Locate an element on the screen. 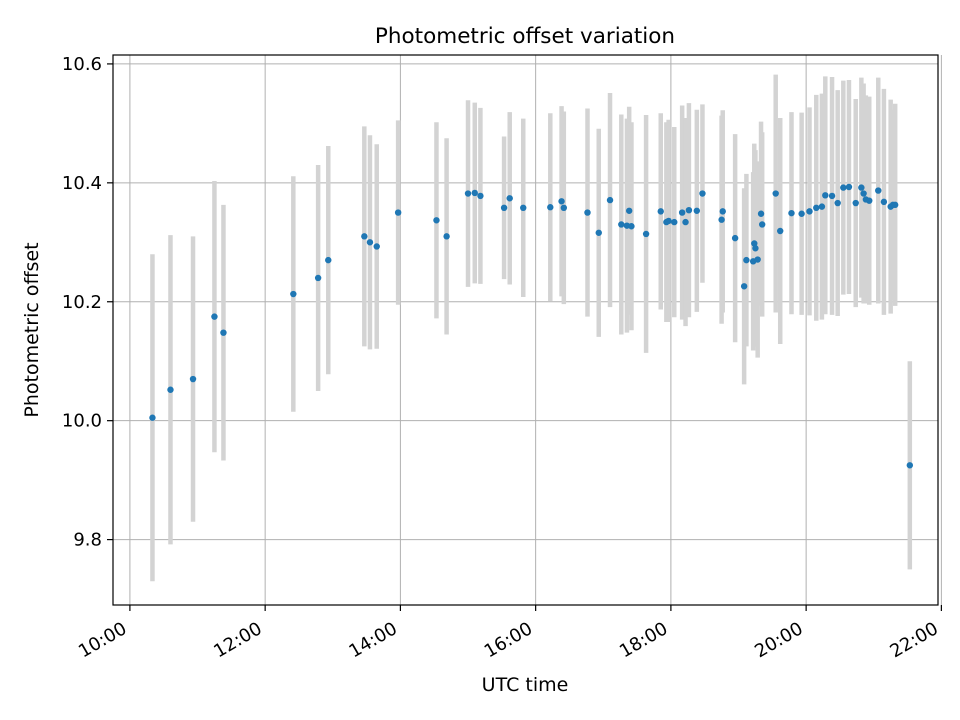  y-axis-ticks: 9.8 10.0 10.2 10.4 10.6 is located at coordinates (87, 302).